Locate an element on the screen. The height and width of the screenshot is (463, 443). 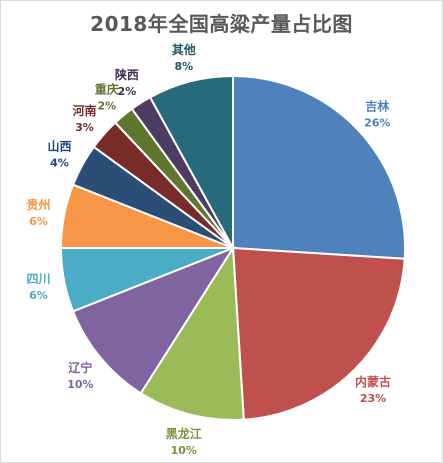
slice-label-10: 其他 is located at coordinates (184, 49).